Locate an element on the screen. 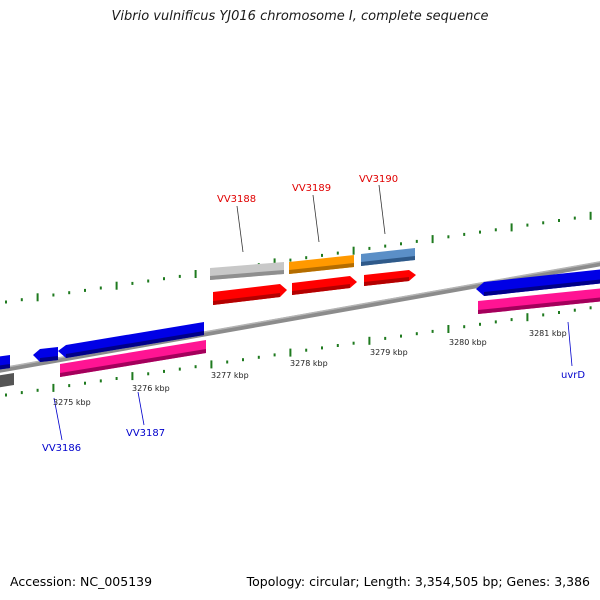 Image resolution: width=600 pixels, height=600 pixels. cds-bar-left-edge is located at coordinates (7, 380).